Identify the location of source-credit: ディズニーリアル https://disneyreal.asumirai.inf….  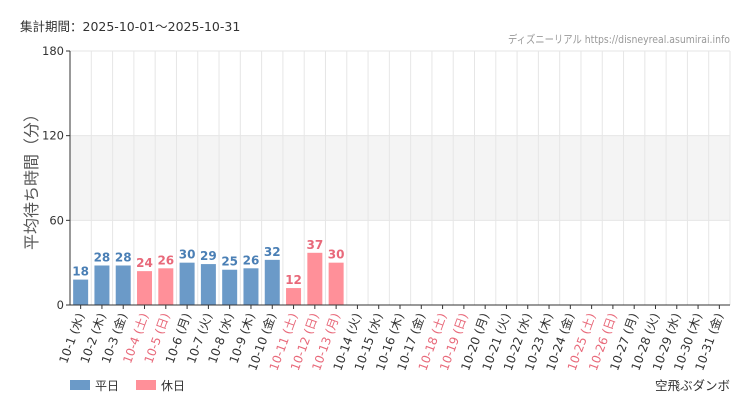
(619, 39).